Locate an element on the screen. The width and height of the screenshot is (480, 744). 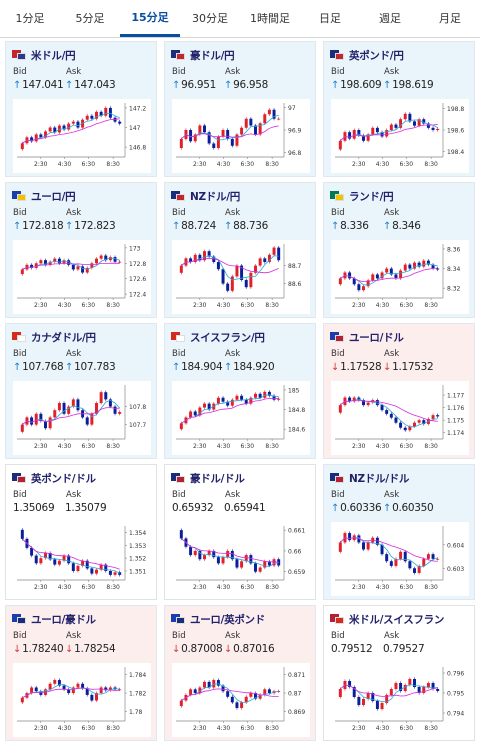
y-tick-label: 1.782 is located at coordinates (137, 694).